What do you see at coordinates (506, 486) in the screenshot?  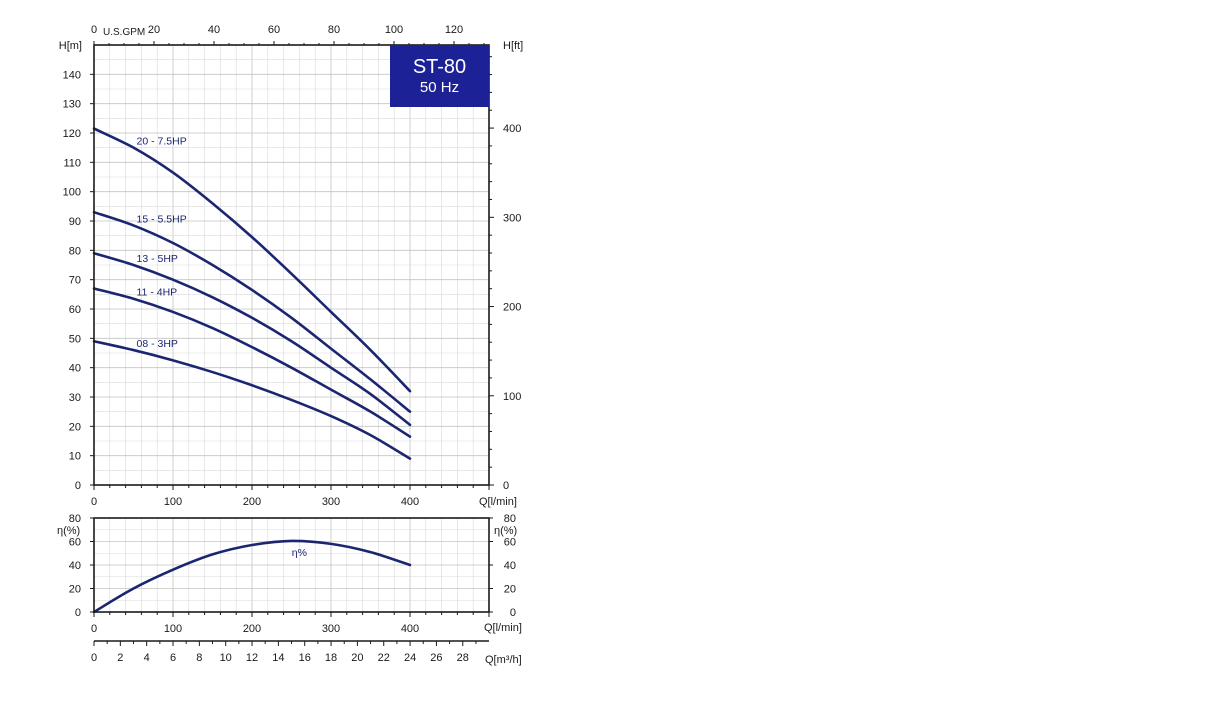 I see `ft-tick-label: 0` at bounding box center [506, 486].